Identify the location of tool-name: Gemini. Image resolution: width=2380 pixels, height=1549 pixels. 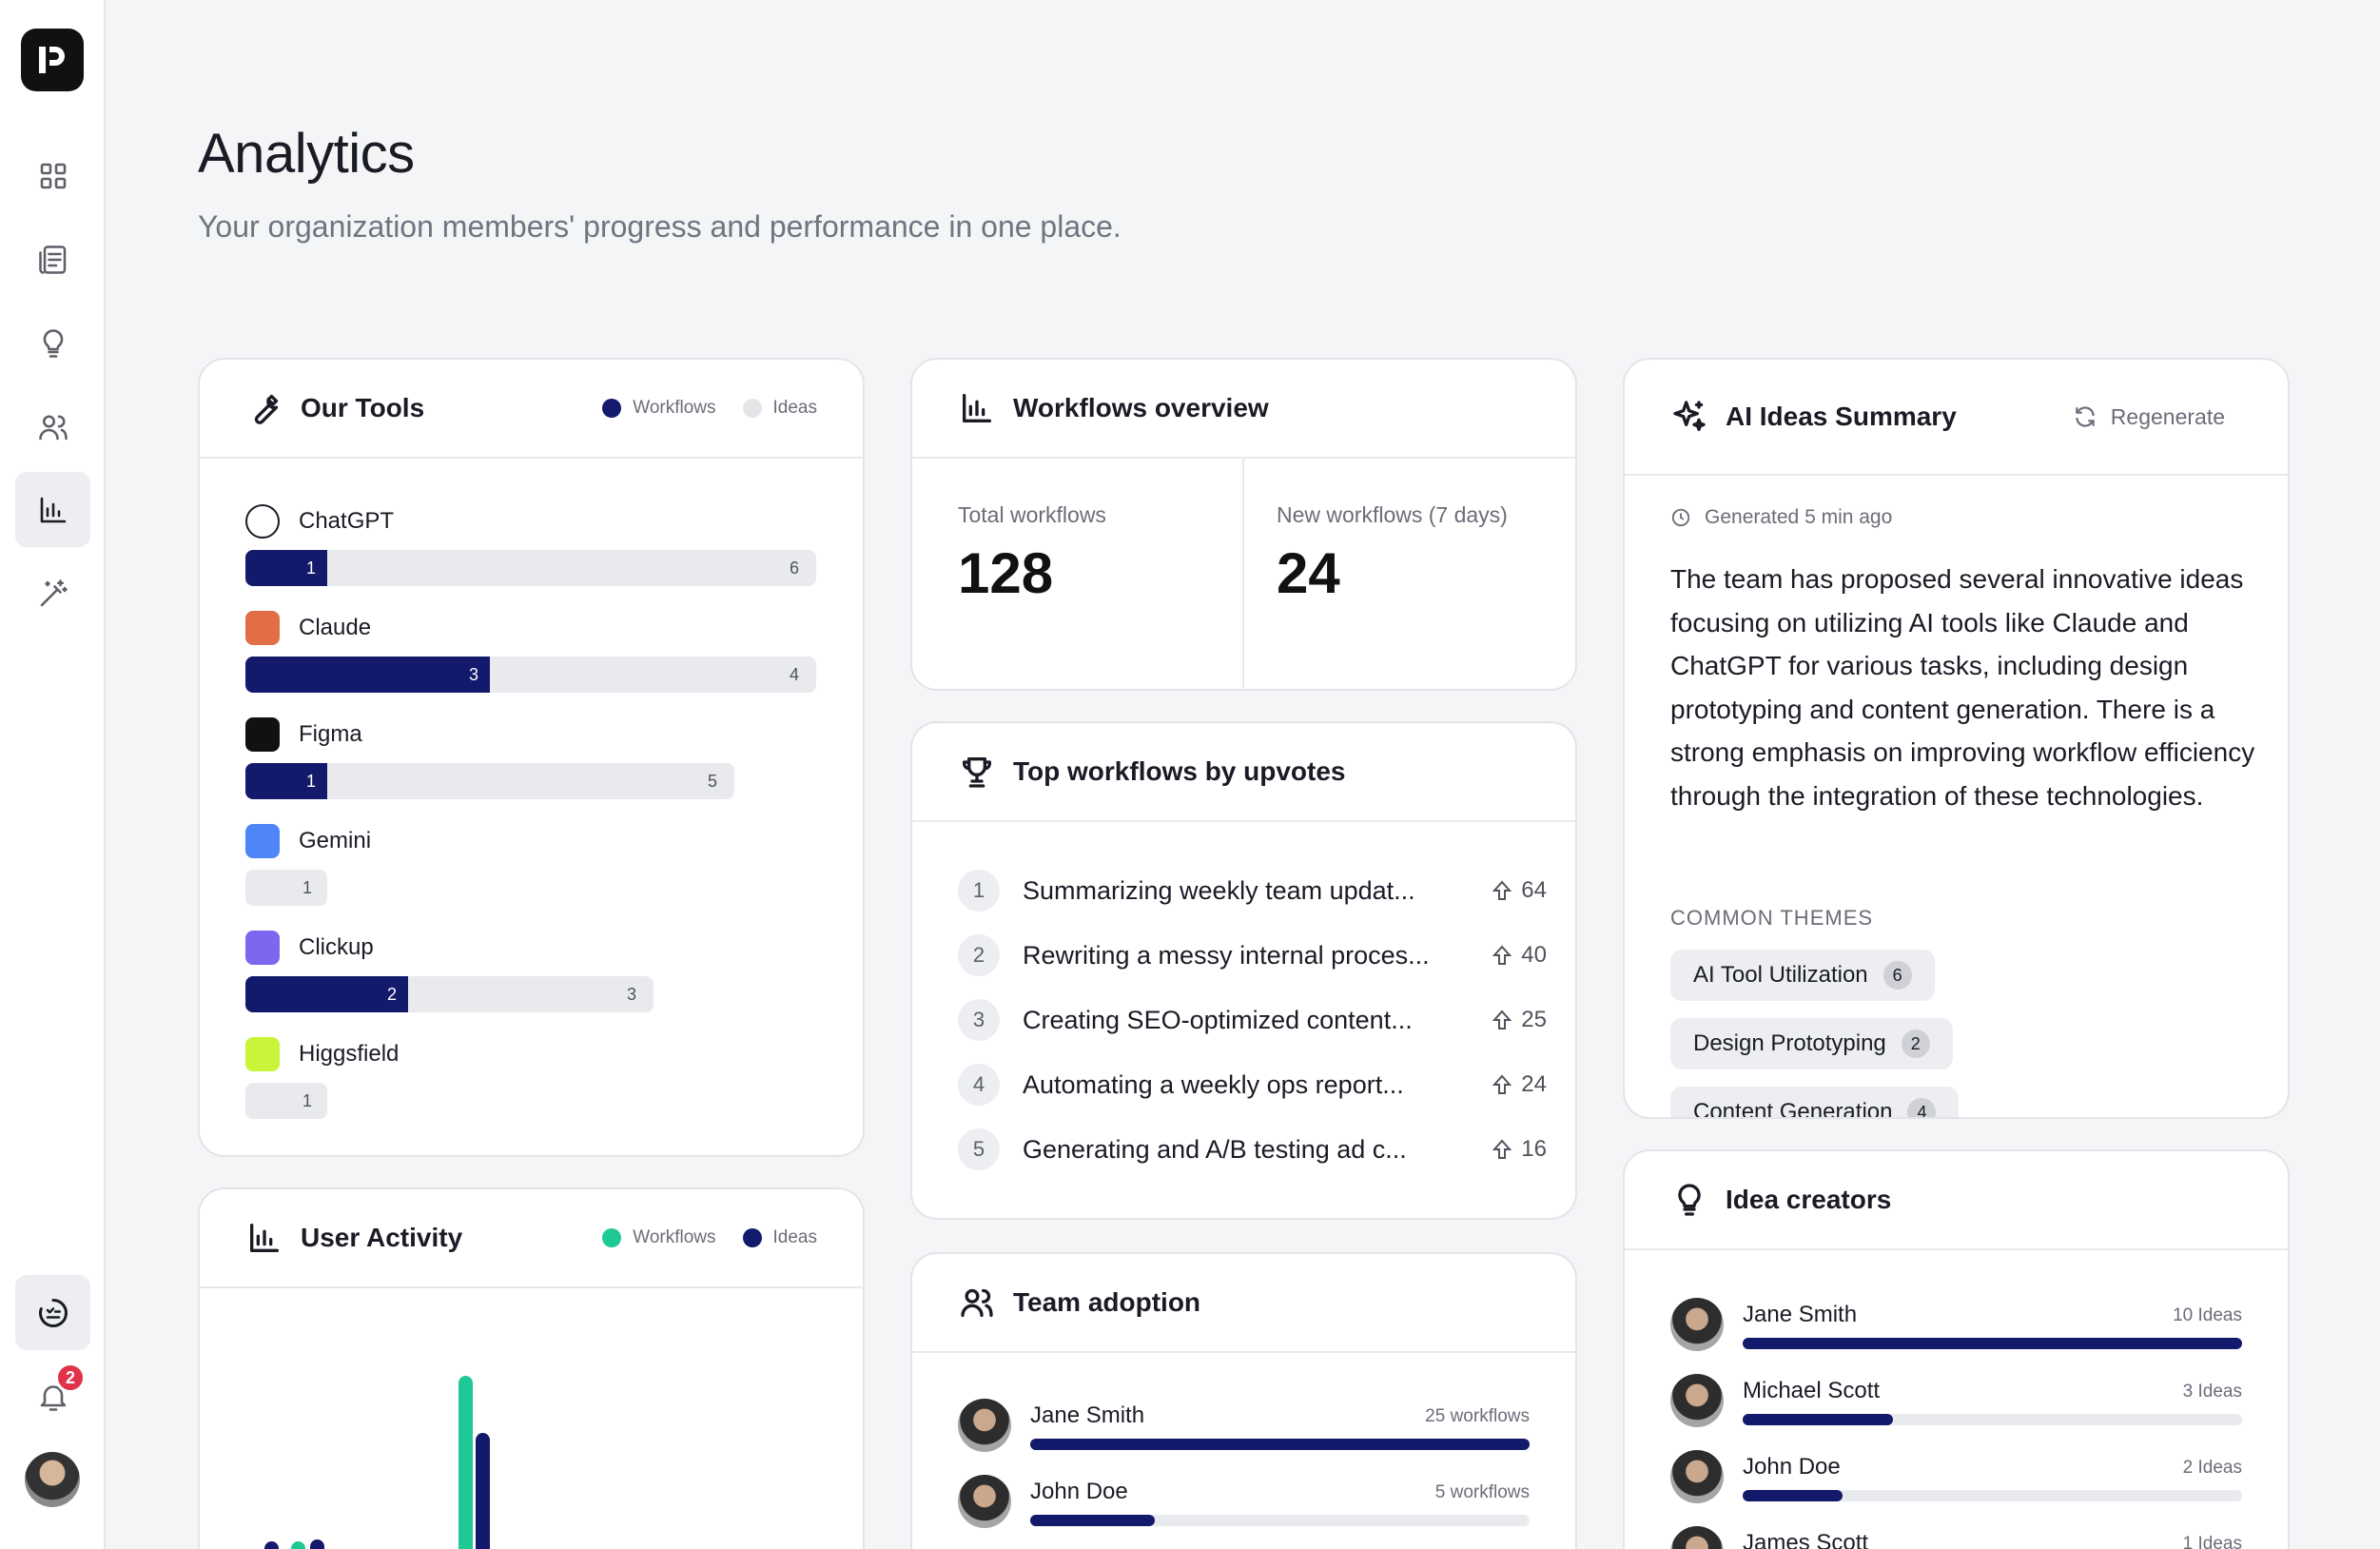
(308, 841).